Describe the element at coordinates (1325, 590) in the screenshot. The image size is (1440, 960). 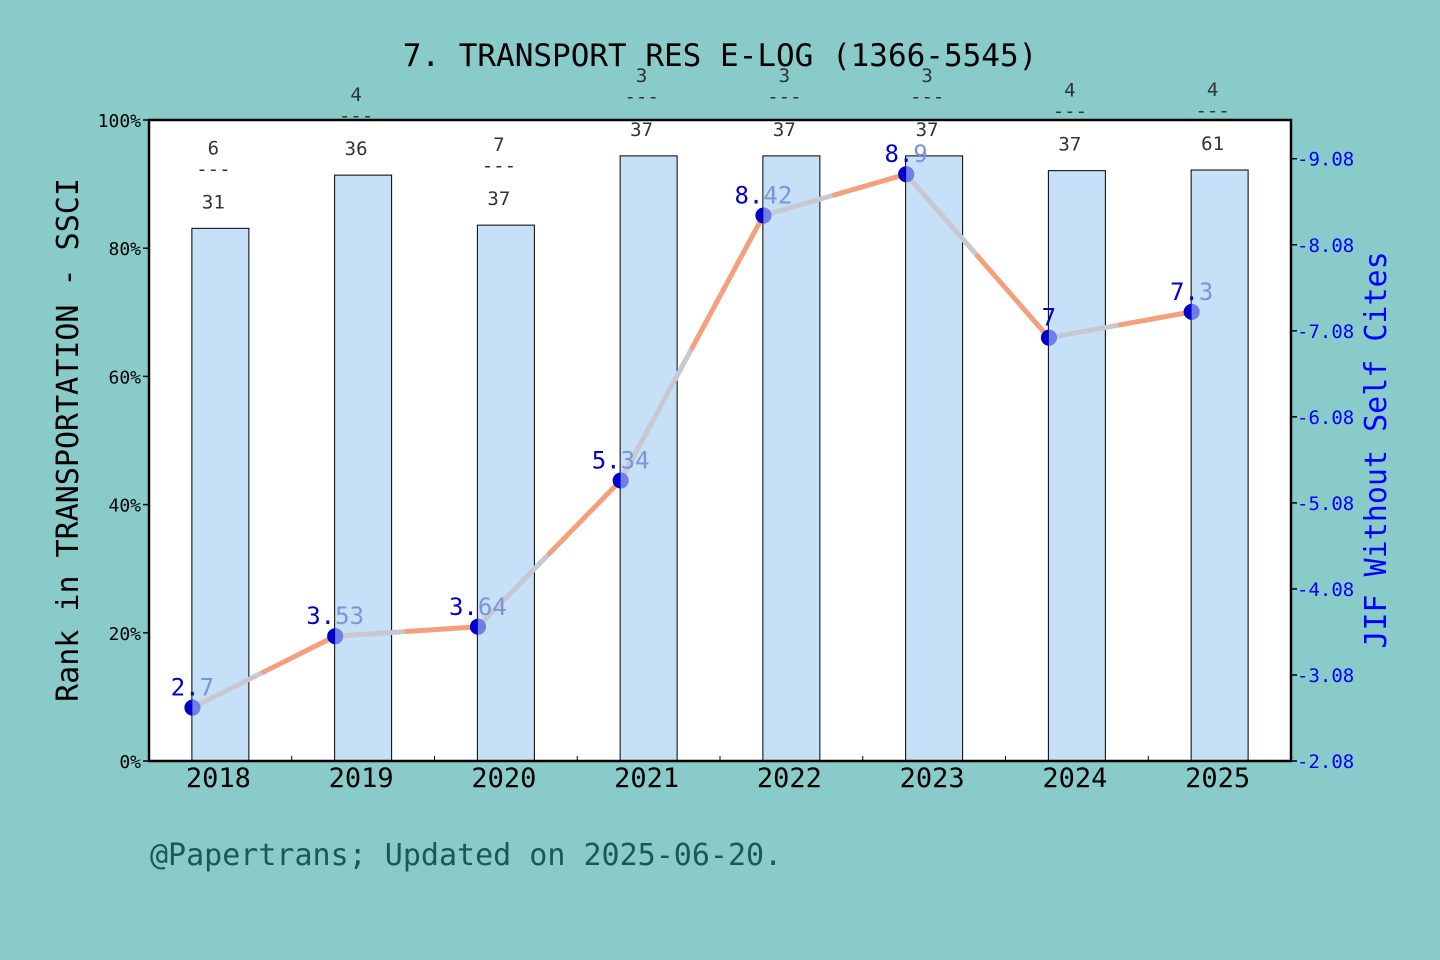
I see `right-tick-label: -4.08` at that location.